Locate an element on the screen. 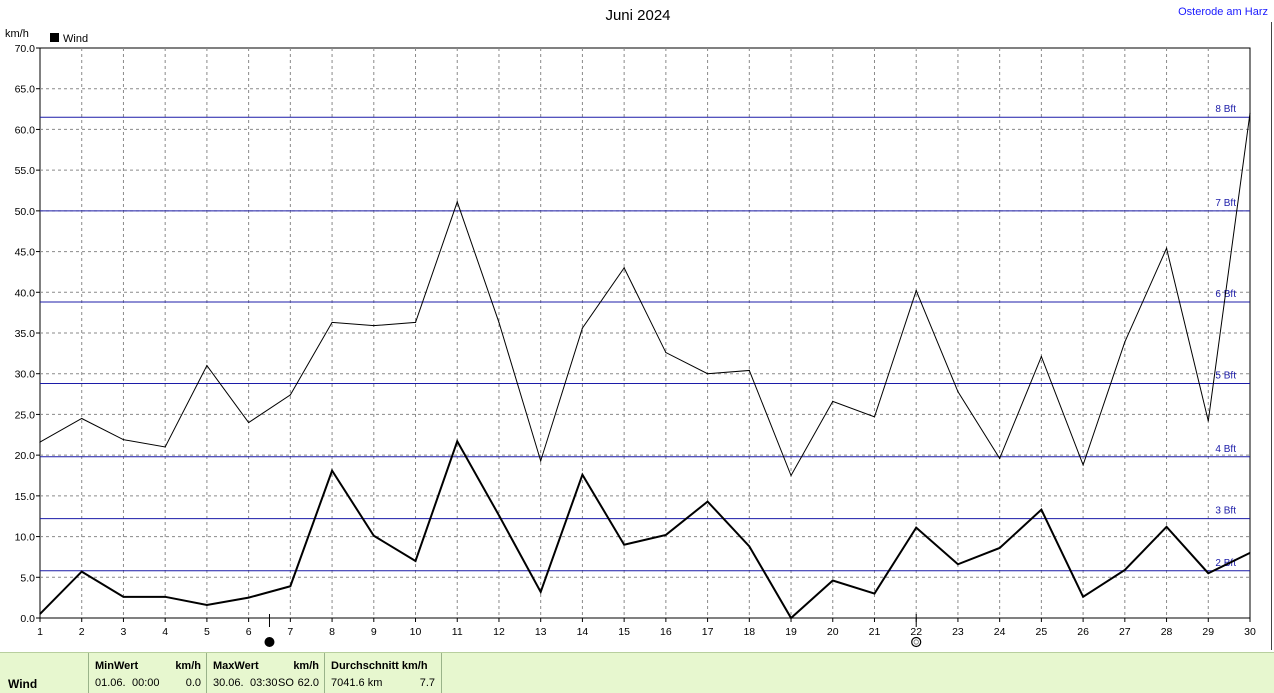  y-axis-unit: km/h is located at coordinates (17, 34).